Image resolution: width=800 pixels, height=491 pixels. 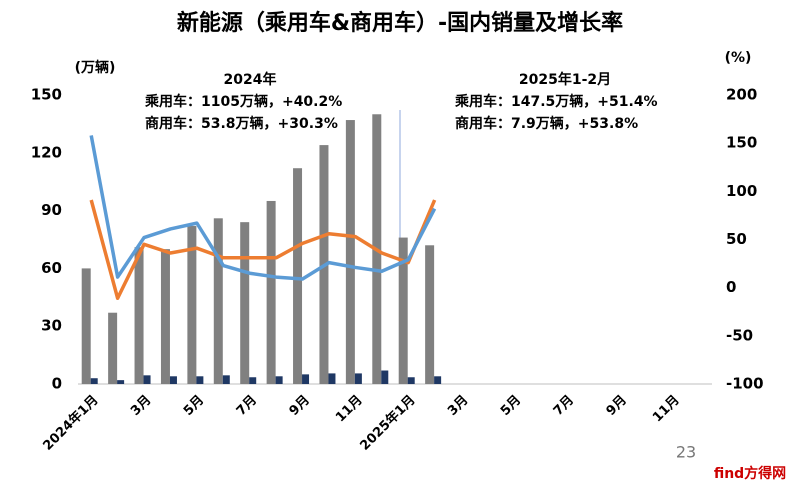 What do you see at coordinates (731, 287) in the screenshot?
I see `y2-tick-label: 0` at bounding box center [731, 287].